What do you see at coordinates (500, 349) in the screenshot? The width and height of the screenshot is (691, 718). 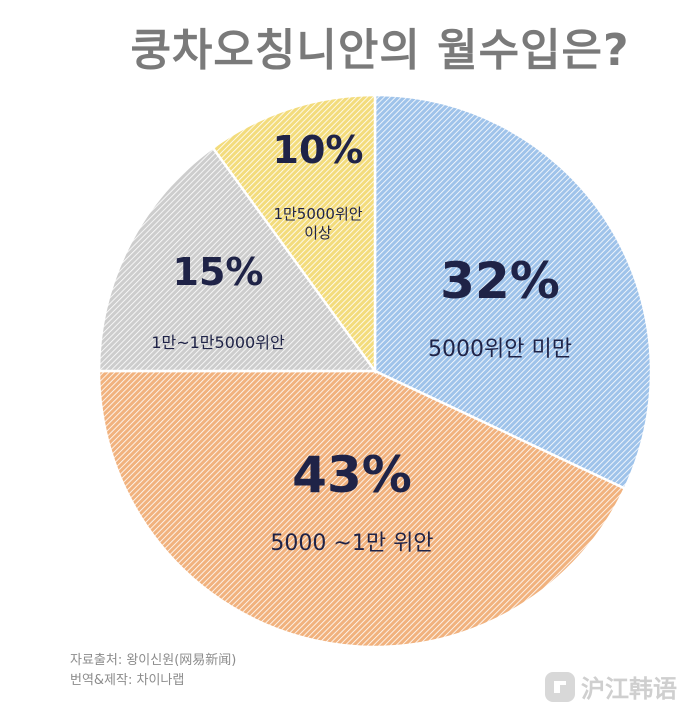 I see `slice-category-label: 5000위안 미만` at bounding box center [500, 349].